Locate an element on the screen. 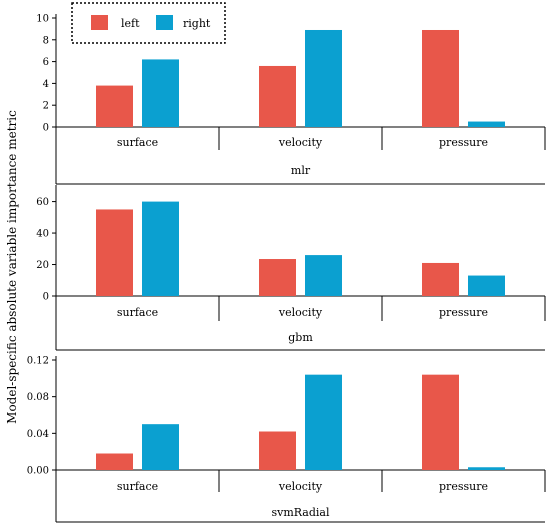 The image size is (550, 523). bar-svmRadial-surface-left is located at coordinates (114, 461).